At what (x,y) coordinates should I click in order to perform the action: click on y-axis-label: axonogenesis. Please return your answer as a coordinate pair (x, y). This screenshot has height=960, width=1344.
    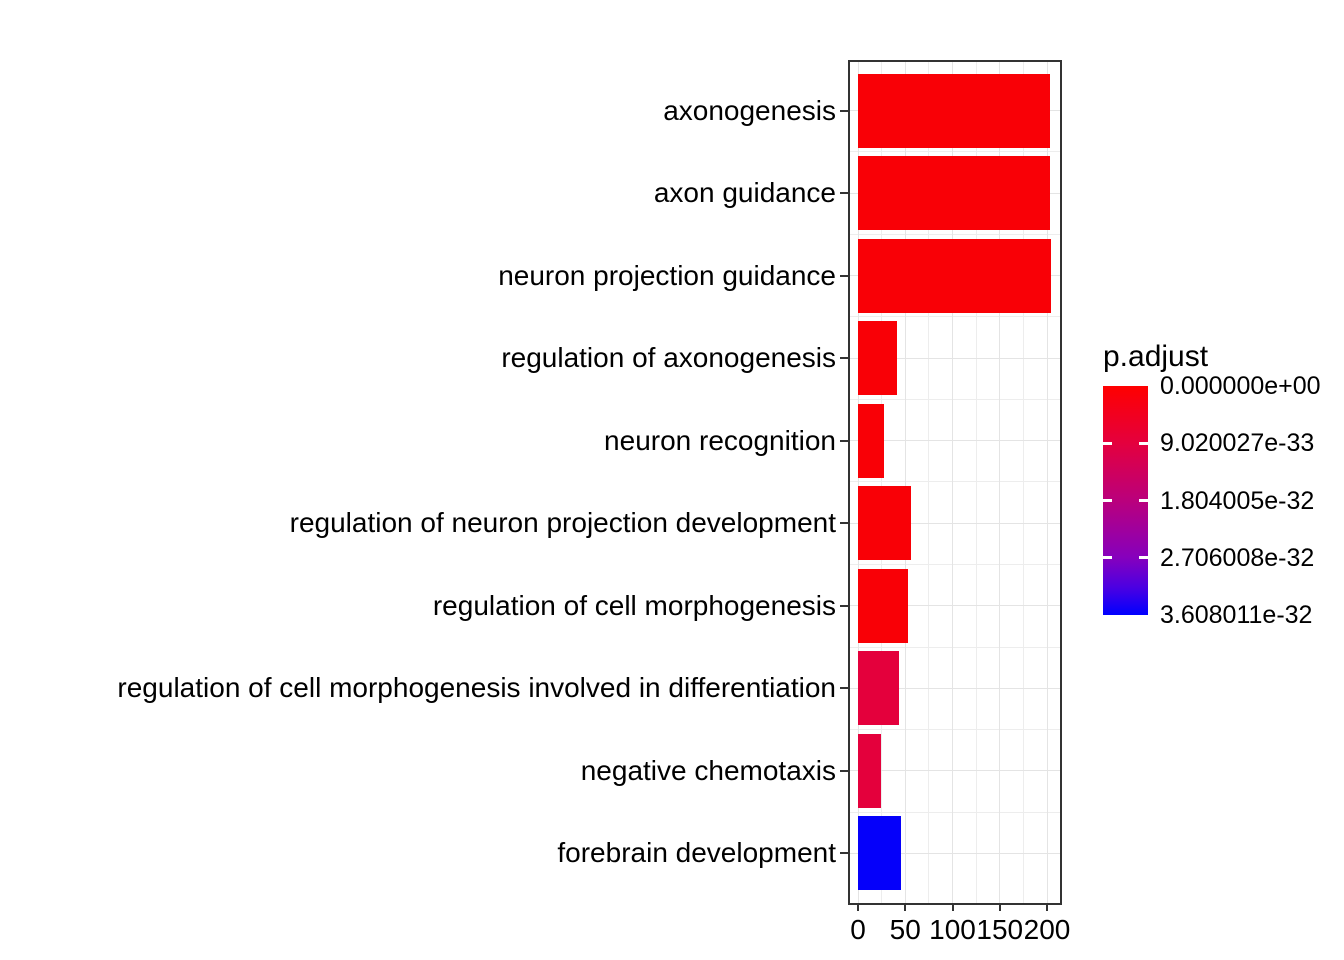
    Looking at the image, I should click on (749, 110).